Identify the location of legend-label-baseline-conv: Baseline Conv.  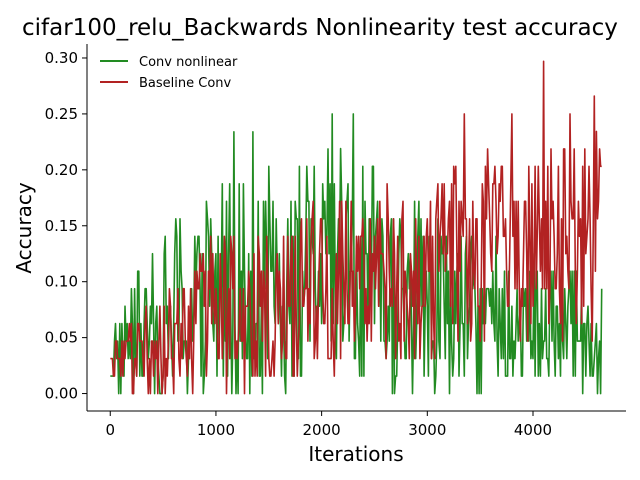
(185, 83).